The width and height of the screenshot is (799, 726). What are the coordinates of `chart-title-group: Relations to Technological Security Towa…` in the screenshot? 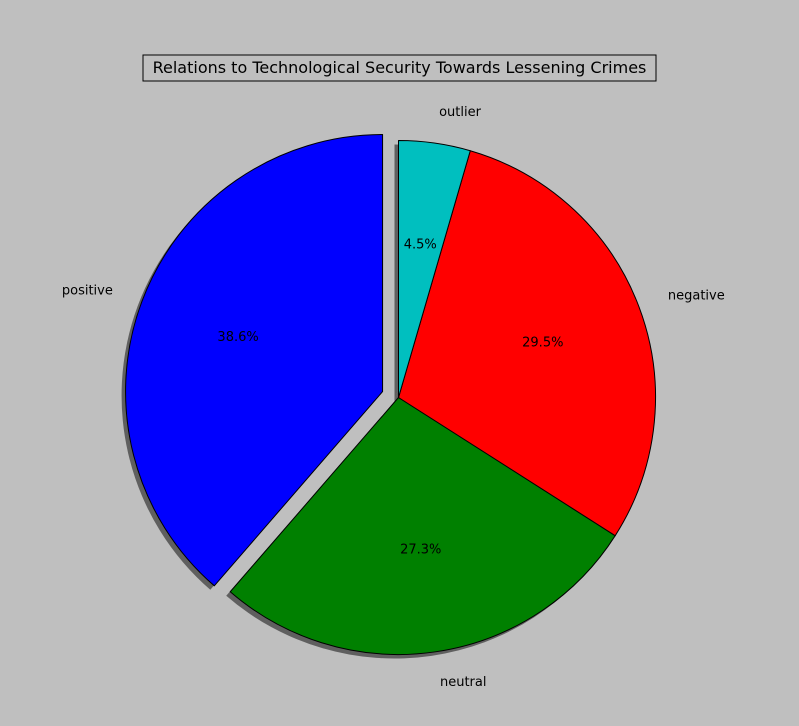 It's located at (399, 68).